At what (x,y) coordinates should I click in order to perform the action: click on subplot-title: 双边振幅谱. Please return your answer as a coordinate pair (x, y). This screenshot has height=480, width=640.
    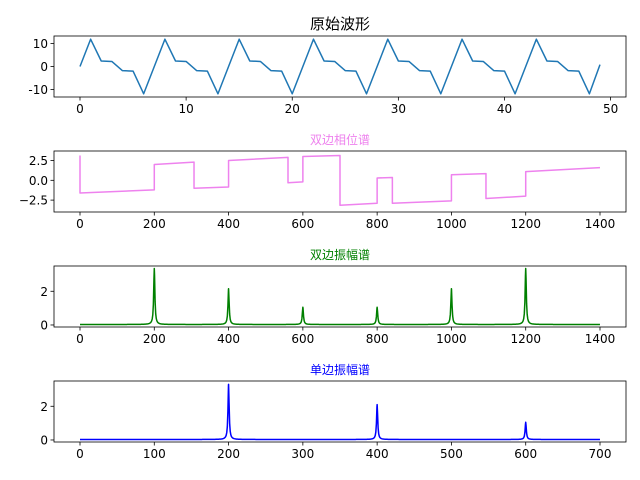
    Looking at the image, I should click on (340, 254).